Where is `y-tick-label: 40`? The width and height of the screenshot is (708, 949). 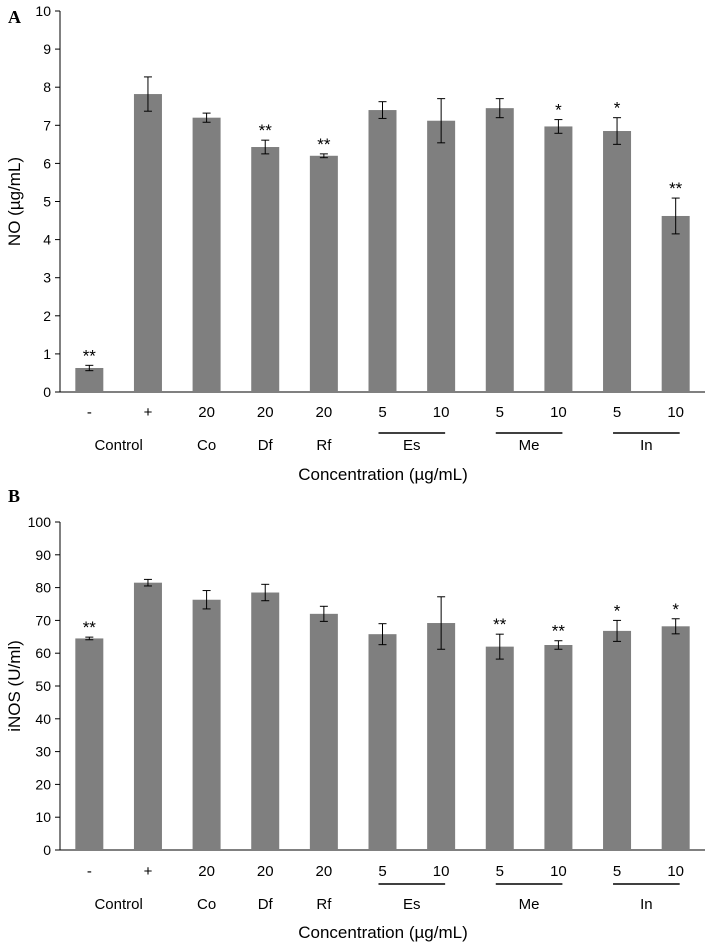 y-tick-label: 40 is located at coordinates (43, 719).